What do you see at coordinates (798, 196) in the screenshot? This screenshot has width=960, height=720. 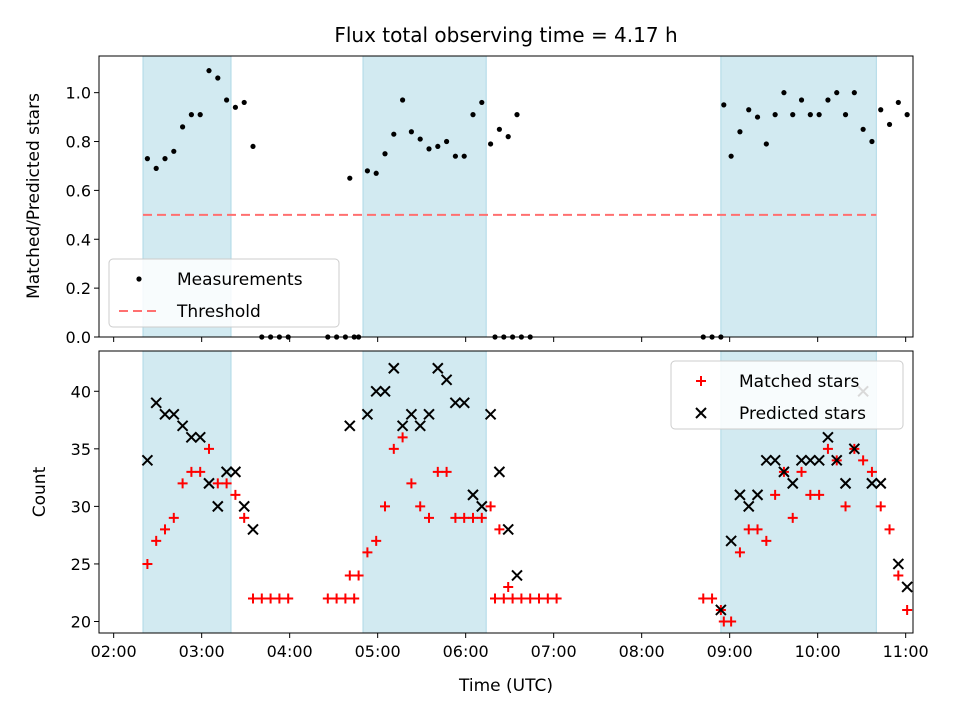 I see `shaded-interval` at bounding box center [798, 196].